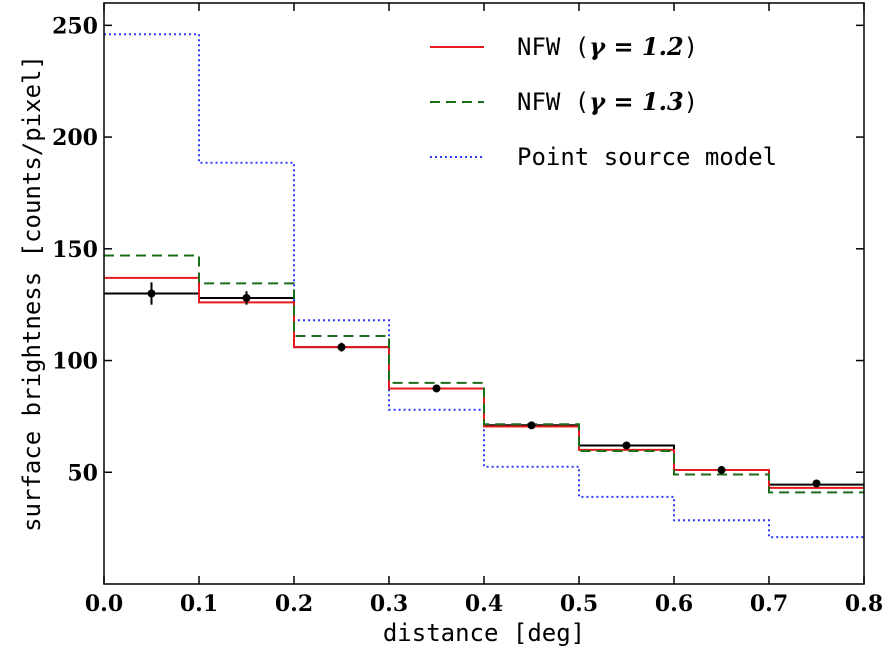 The height and width of the screenshot is (652, 888). Describe the element at coordinates (199, 604) in the screenshot. I see `x-tick-label: 0.1` at that location.